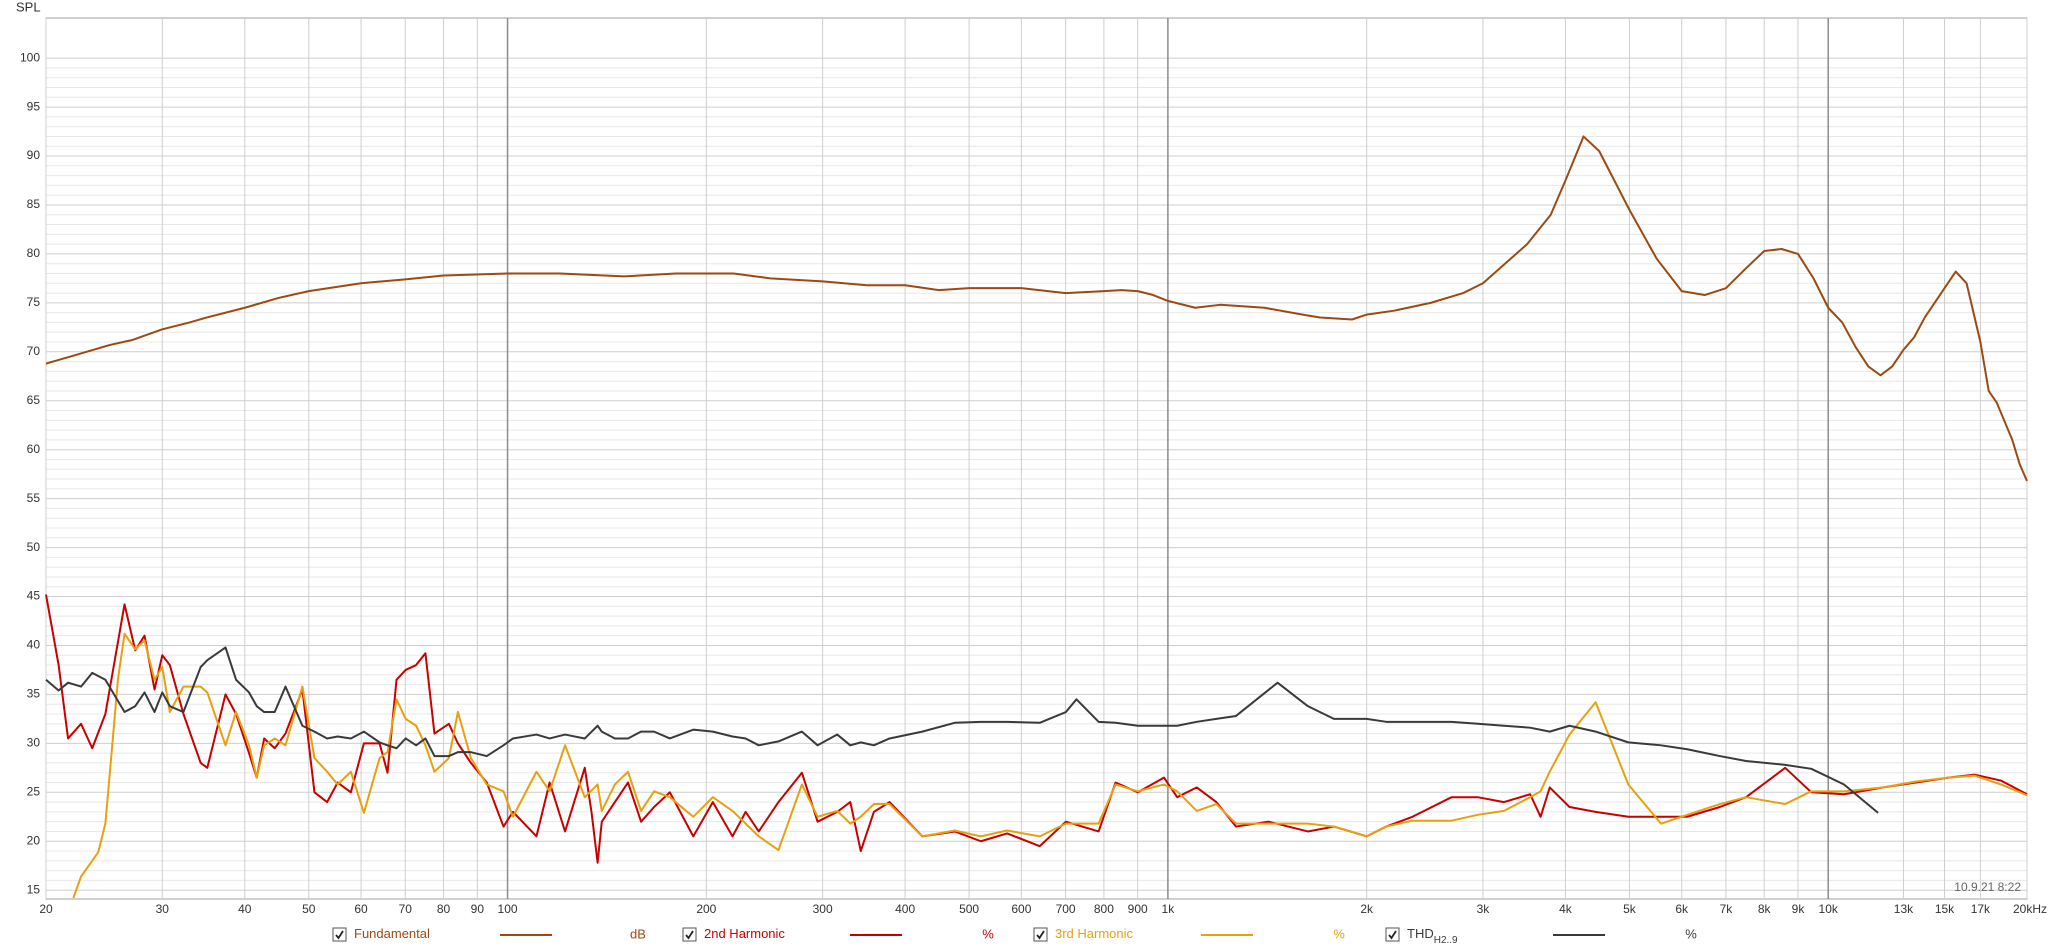  Describe the element at coordinates (34, 840) in the screenshot. I see `y-tick-label: 20` at that location.